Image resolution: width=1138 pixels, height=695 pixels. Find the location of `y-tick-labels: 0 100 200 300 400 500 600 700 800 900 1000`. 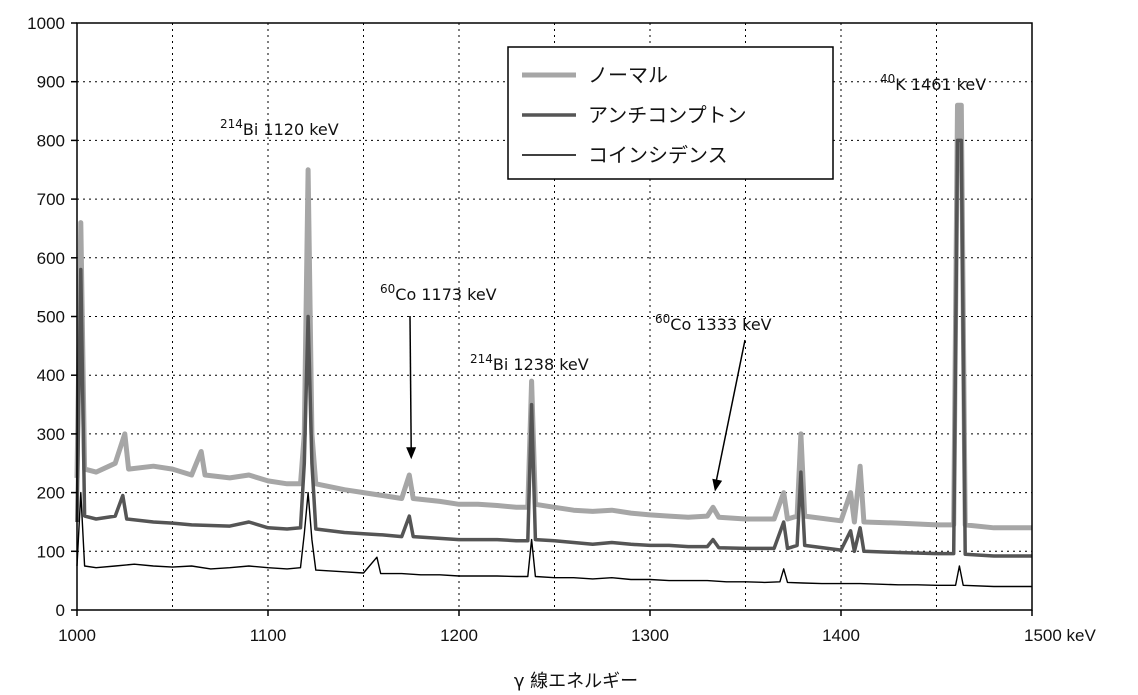

y-tick-labels: 0 100 200 300 400 500 600 700 800 900 1000 is located at coordinates (46, 317).